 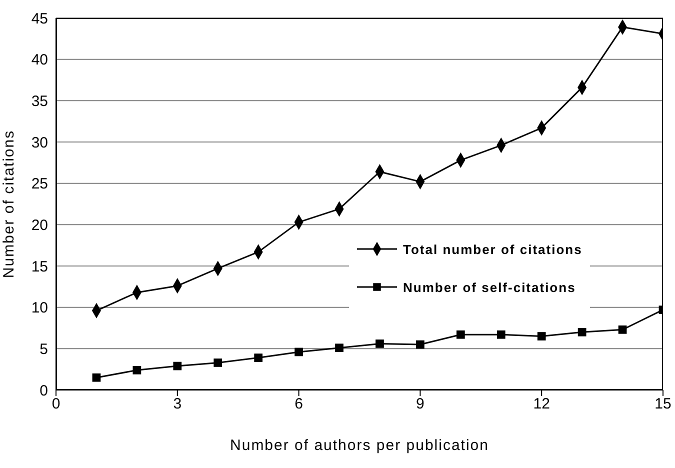 What do you see at coordinates (39, 143) in the screenshot?
I see `y-tick-label: 30` at bounding box center [39, 143].